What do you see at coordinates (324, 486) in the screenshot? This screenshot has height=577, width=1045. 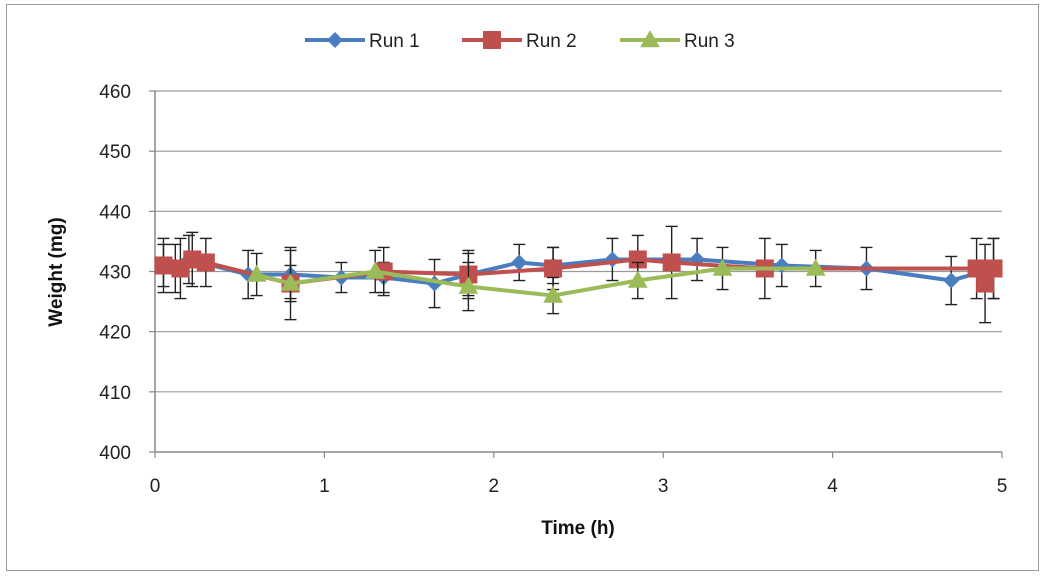 I see `x-tick-label: 1` at bounding box center [324, 486].